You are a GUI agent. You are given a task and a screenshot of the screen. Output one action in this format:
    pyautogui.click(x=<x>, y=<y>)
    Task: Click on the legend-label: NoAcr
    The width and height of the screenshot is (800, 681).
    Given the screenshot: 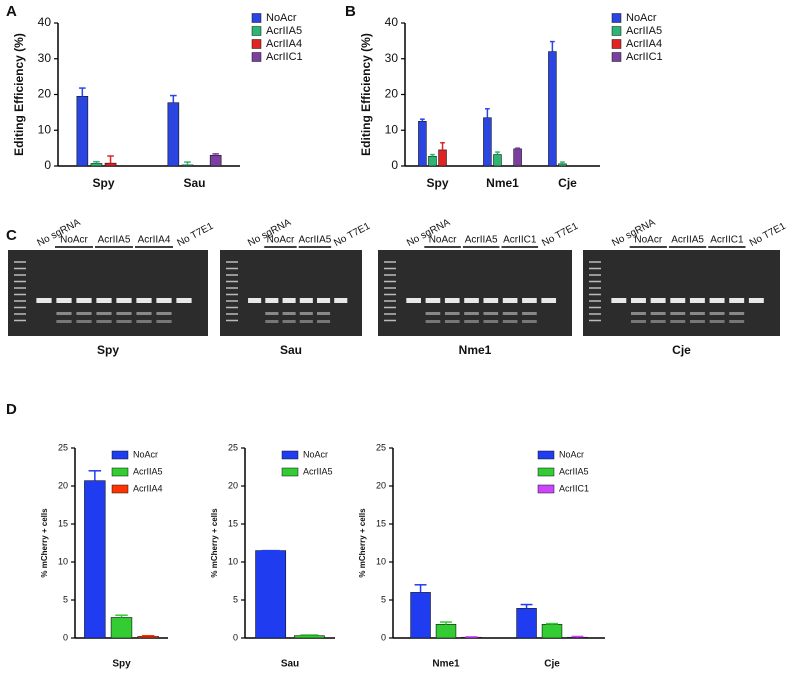 What is the action you would take?
    pyautogui.click(x=571, y=454)
    